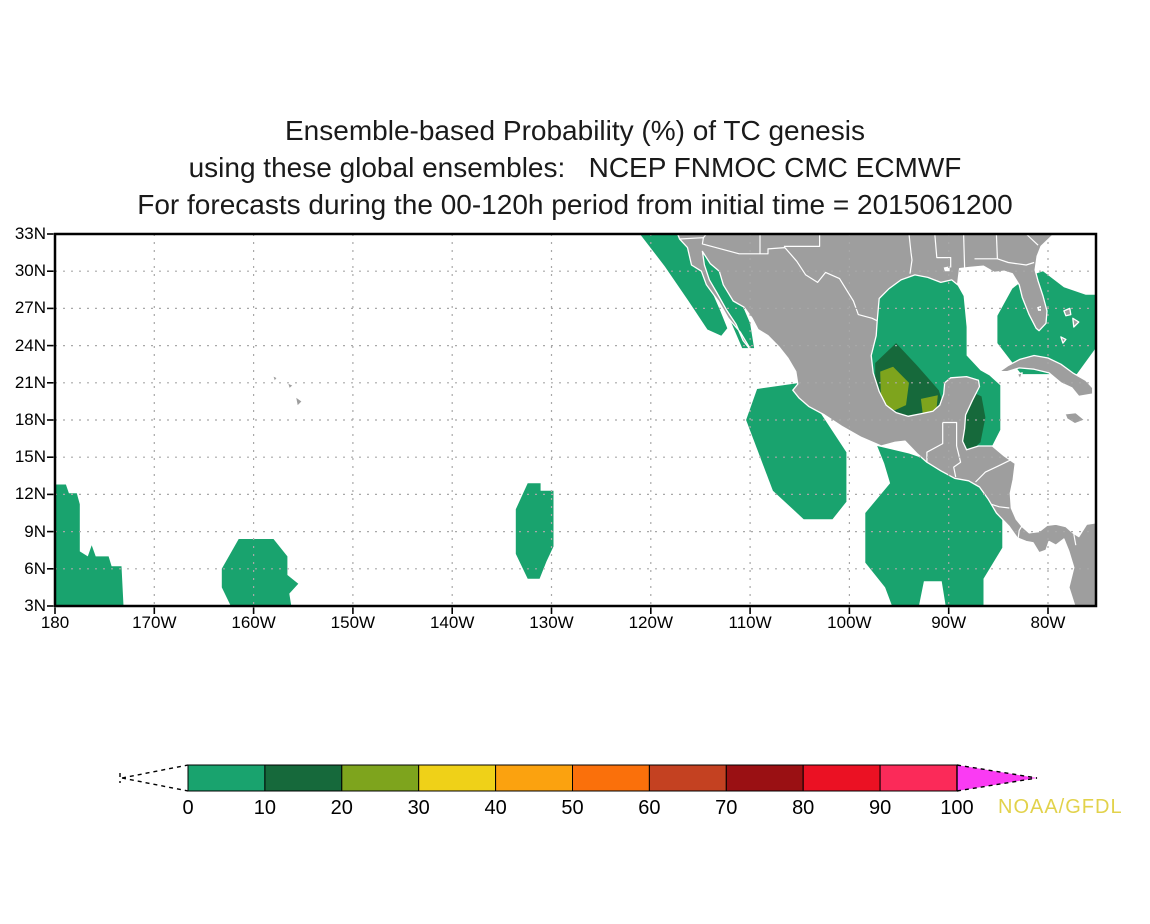  I want to click on probability-colorbar, so click(578, 778).